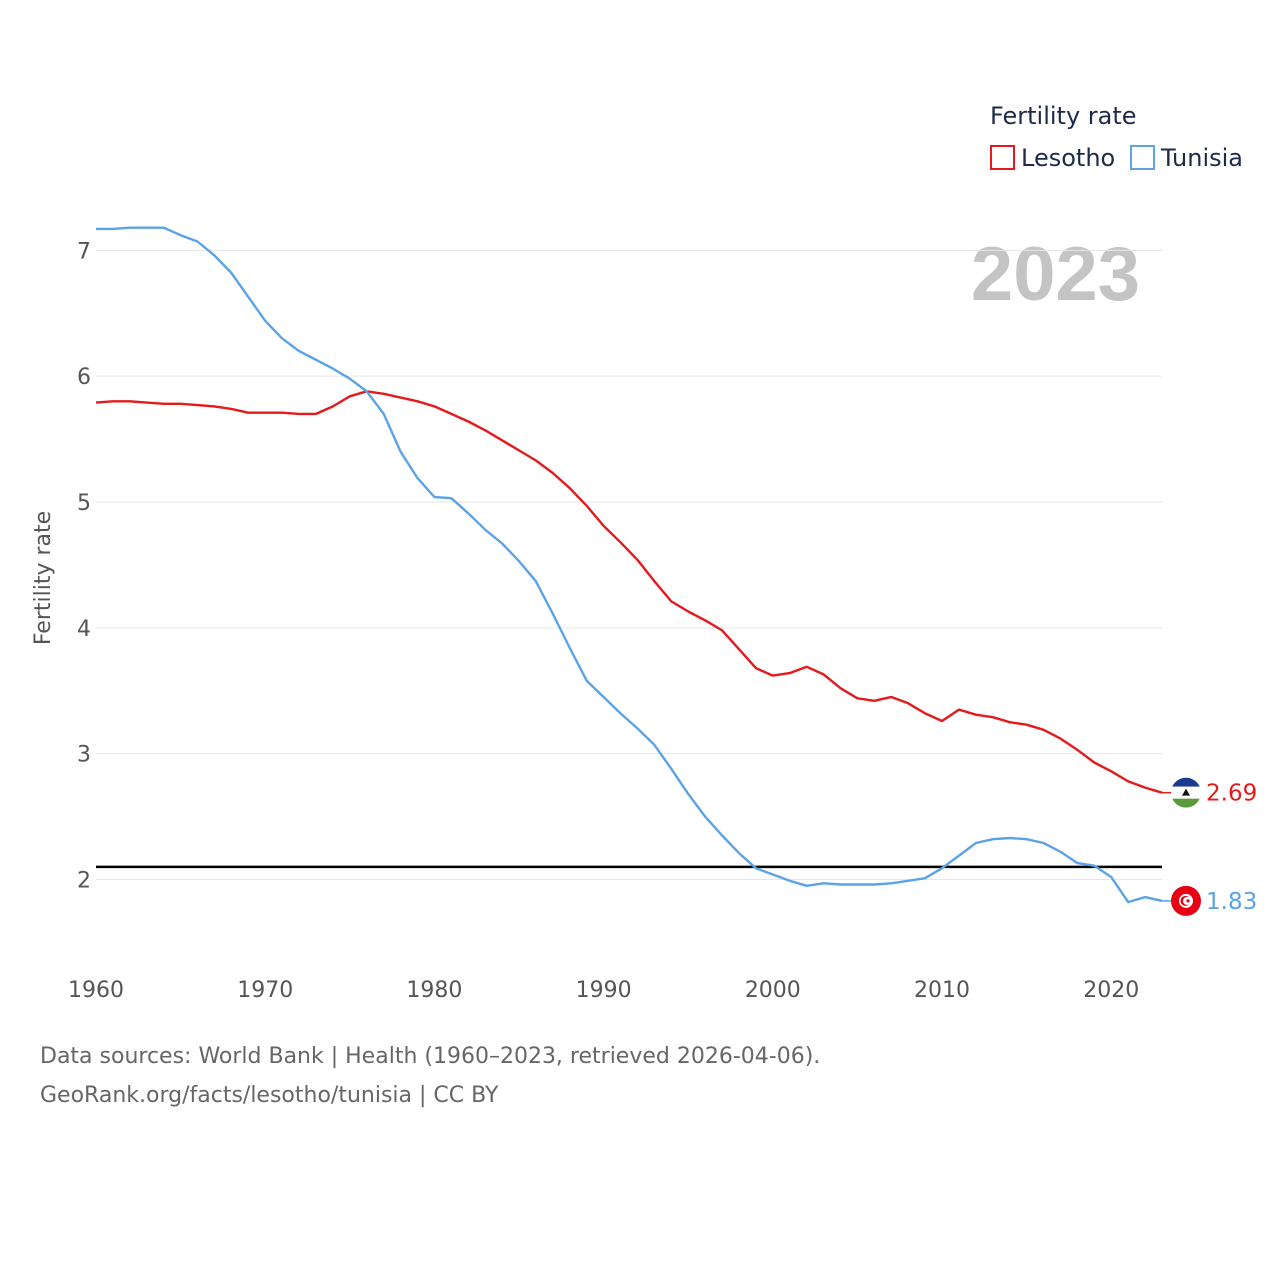 This screenshot has width=1280, height=1280. I want to click on y-tick-label-5: 5, so click(84, 503).